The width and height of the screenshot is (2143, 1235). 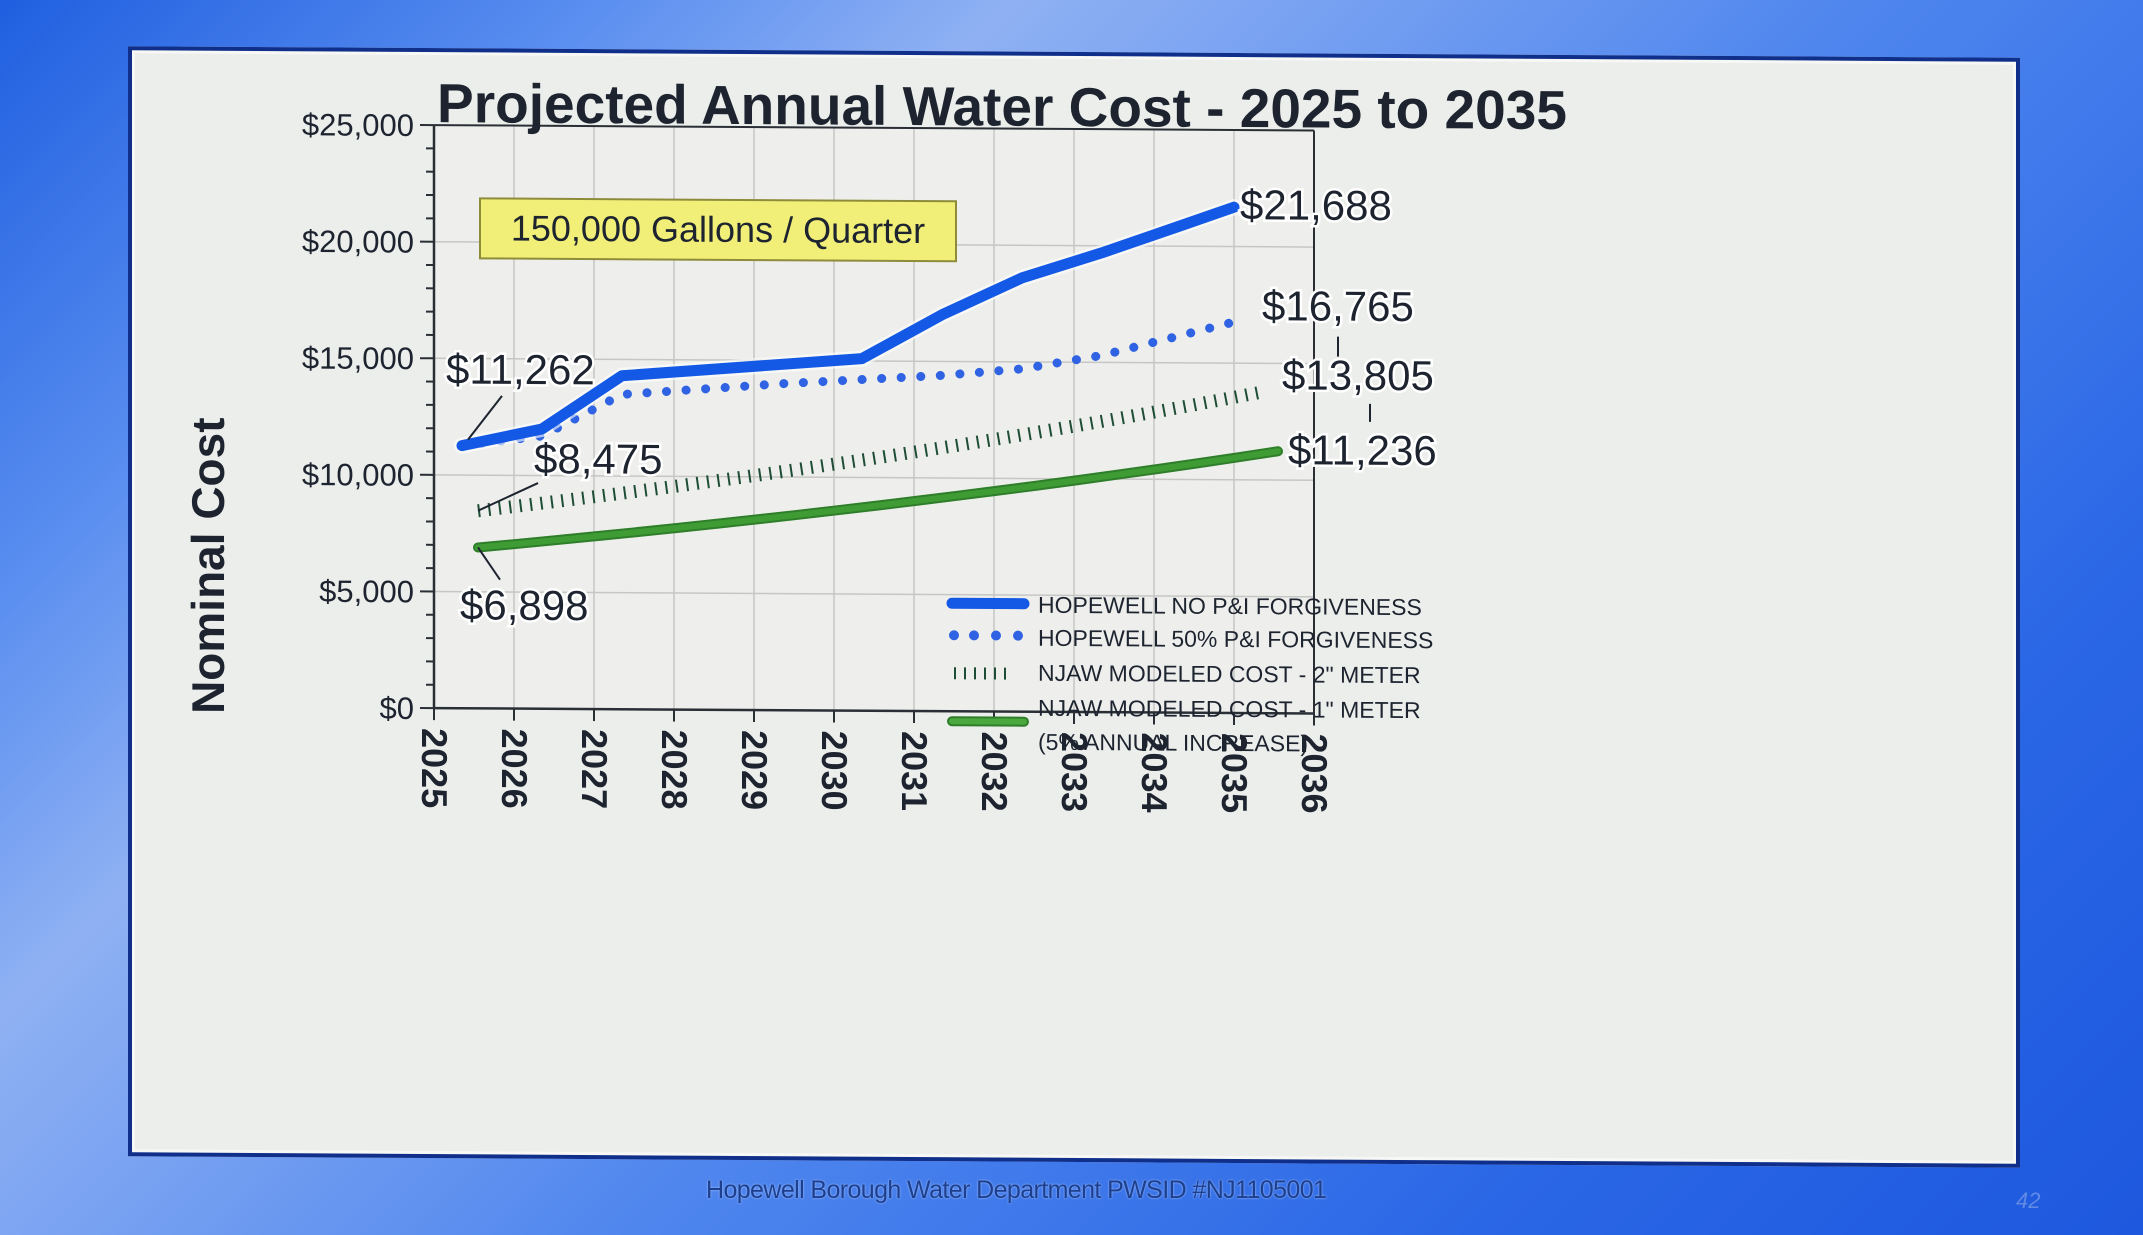 I want to click on y-tick-label: $10,000, so click(x=358, y=475).